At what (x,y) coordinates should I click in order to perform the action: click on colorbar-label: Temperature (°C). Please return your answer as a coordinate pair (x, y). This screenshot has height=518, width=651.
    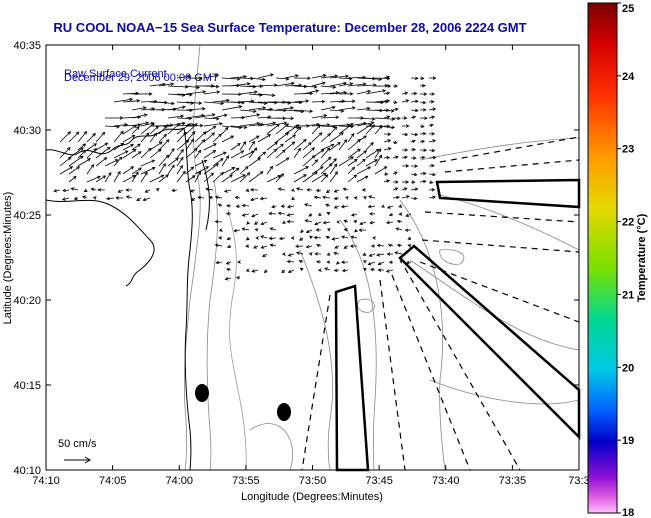
    Looking at the image, I should click on (642, 257).